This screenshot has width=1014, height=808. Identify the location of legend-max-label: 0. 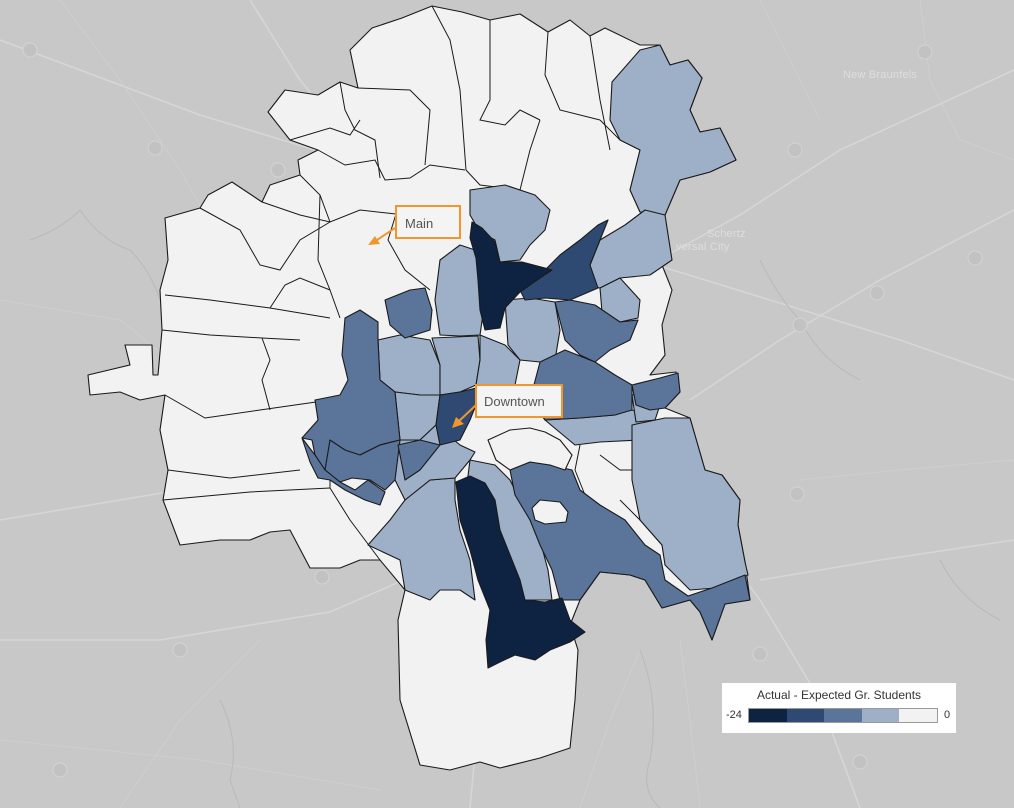
(947, 715).